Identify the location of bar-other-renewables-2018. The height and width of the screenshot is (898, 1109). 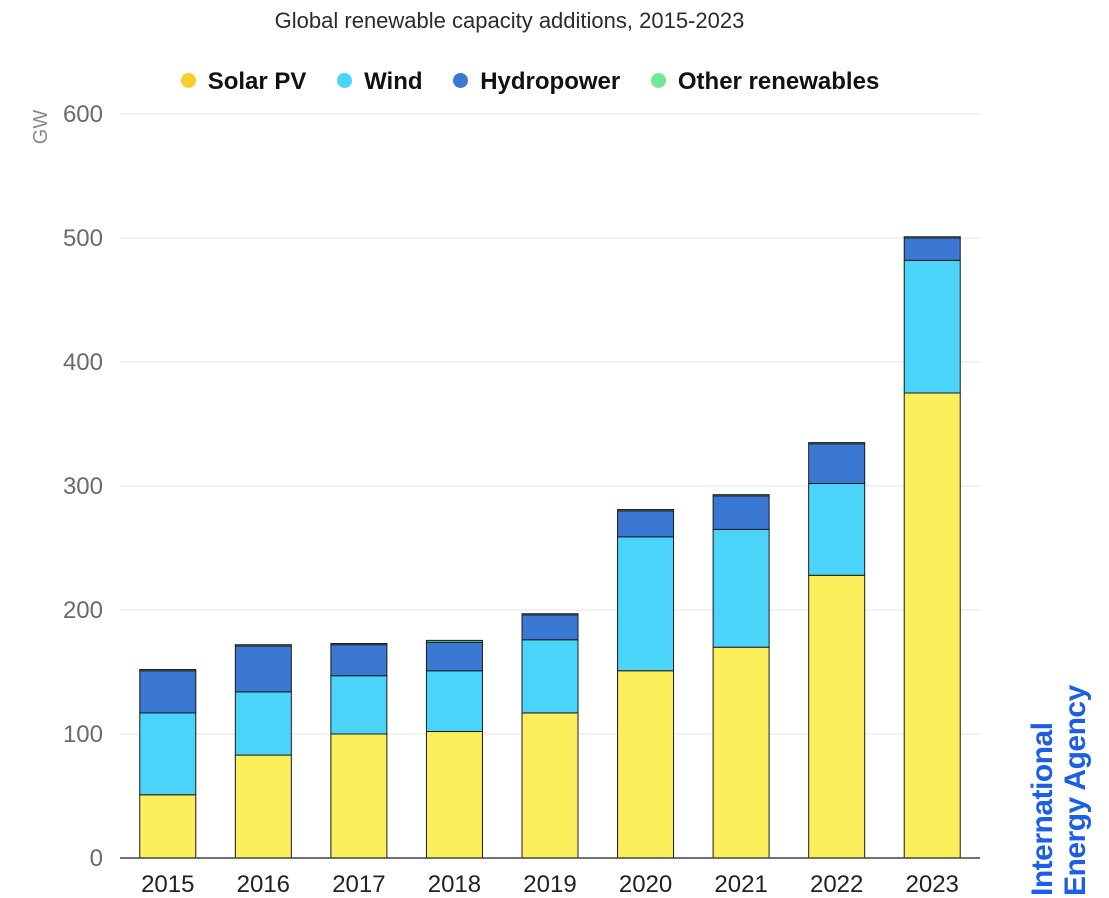
(454, 641).